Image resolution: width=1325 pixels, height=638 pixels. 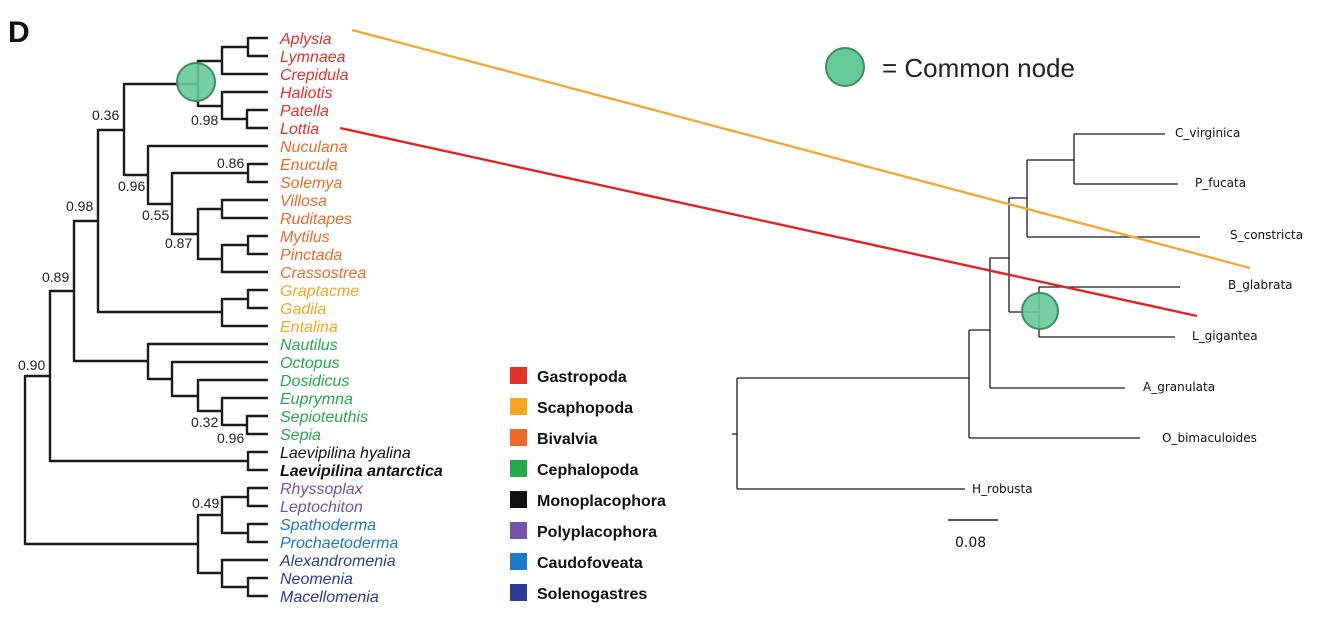 I want to click on taxon-label: Patella, so click(x=304, y=111).